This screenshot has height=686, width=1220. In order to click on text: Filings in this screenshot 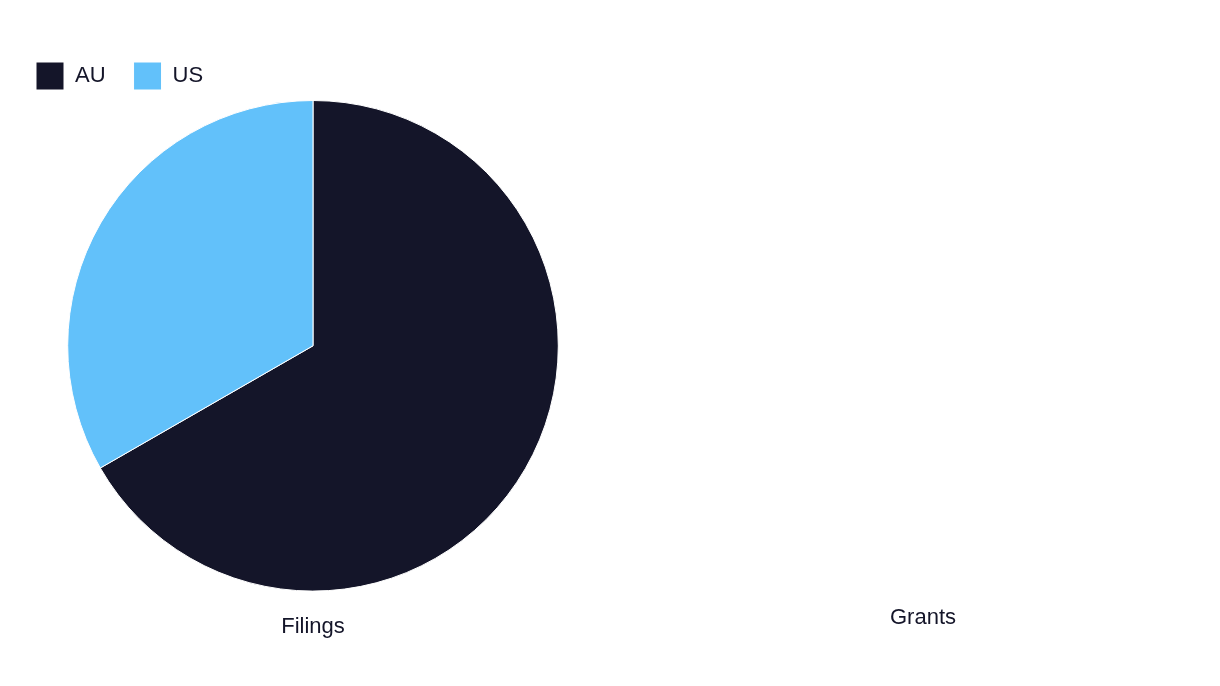, I will do `click(313, 625)`.